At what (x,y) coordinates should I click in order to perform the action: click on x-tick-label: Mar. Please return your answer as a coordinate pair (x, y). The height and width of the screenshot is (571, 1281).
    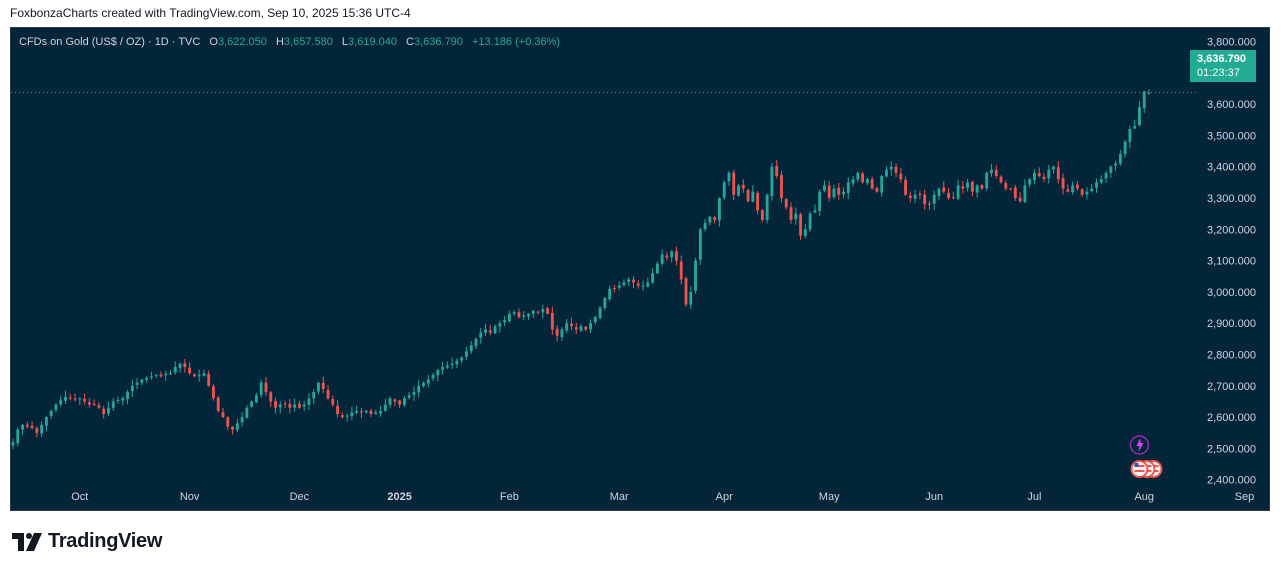
    Looking at the image, I should click on (619, 497).